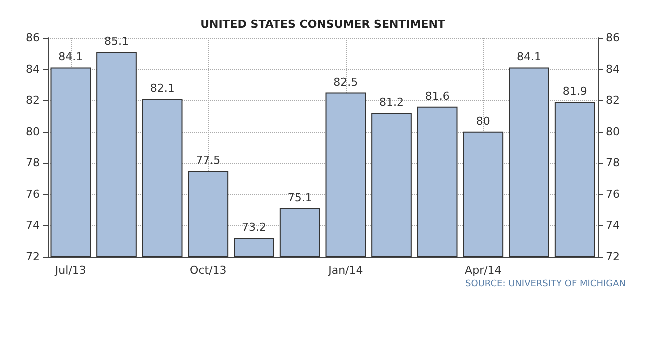 This screenshot has height=343, width=646. What do you see at coordinates (546, 285) in the screenshot?
I see `source-note: SOURCE: UNIVERSITY OF MICHIGAN` at bounding box center [546, 285].